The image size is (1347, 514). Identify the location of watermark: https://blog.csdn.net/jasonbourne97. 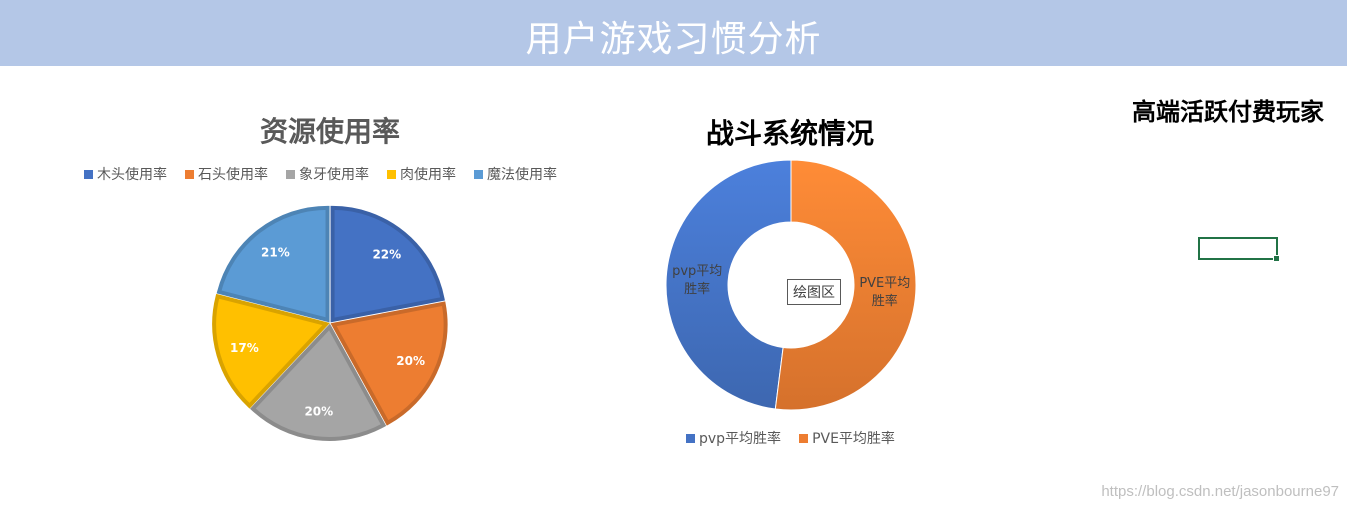
(1220, 491).